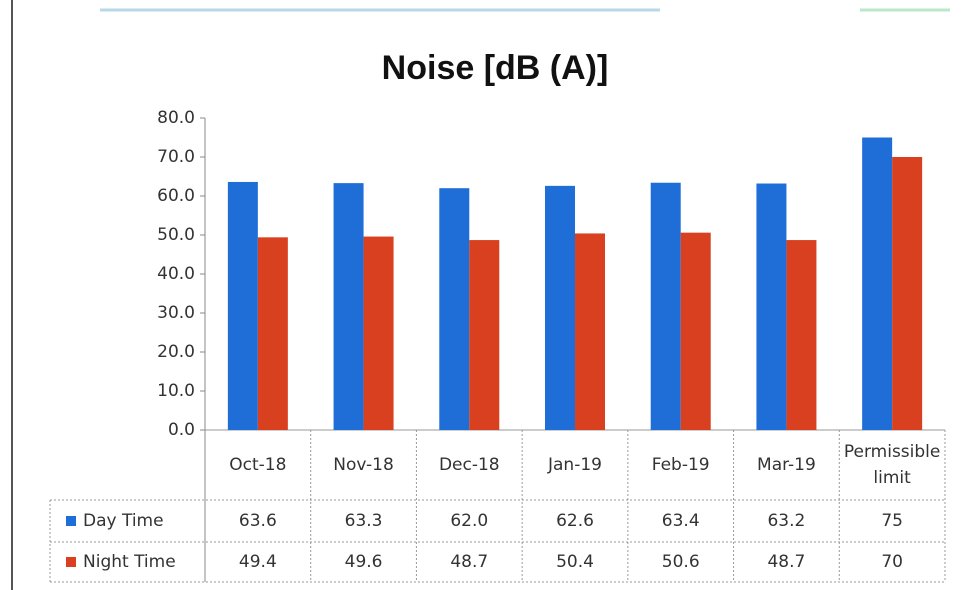  I want to click on y-tick-label: 80.0, so click(176, 118).